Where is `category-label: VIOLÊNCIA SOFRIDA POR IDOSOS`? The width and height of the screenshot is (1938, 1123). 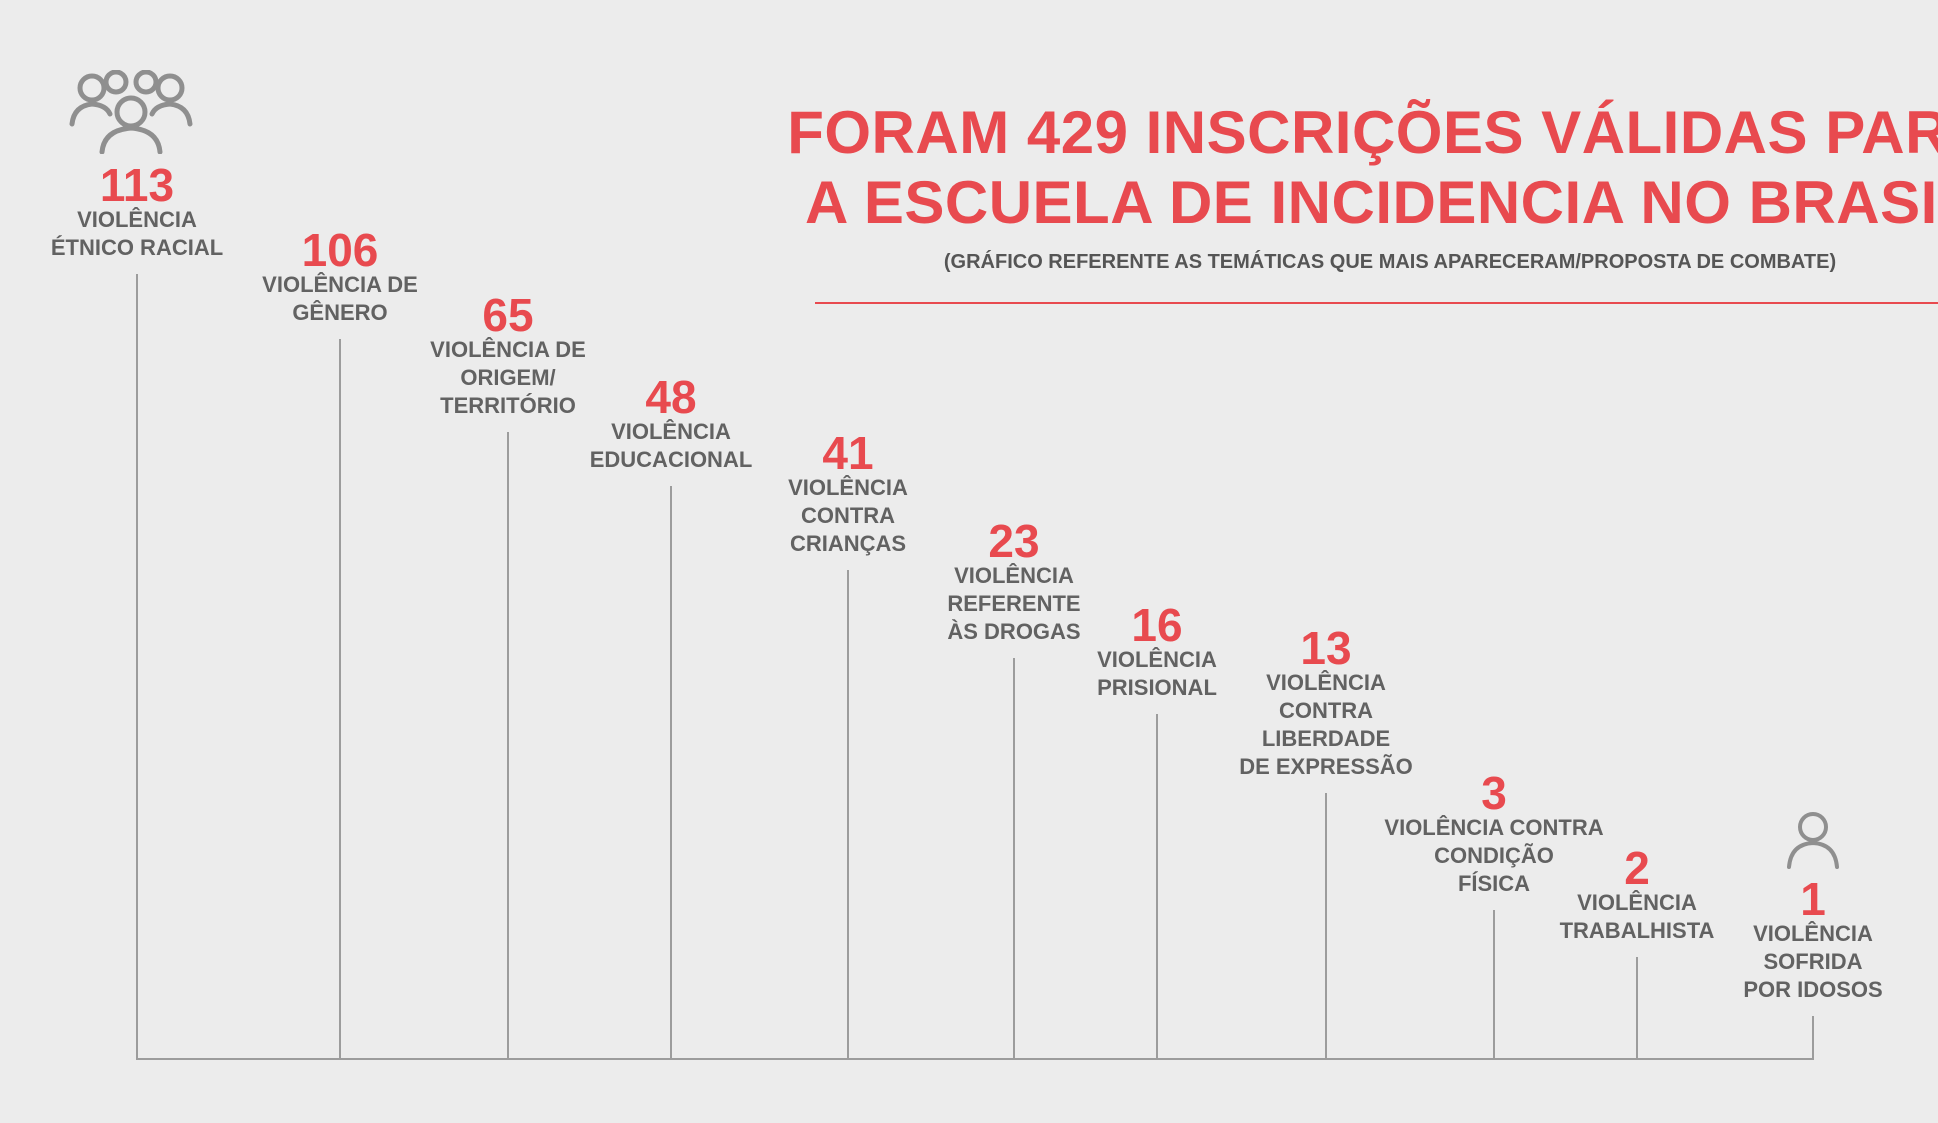
category-label: VIOLÊNCIA SOFRIDA POR IDOSOS is located at coordinates (1813, 961).